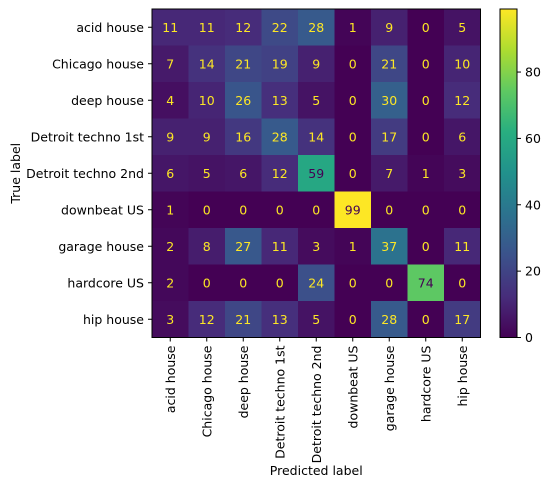 The height and width of the screenshot is (488, 551). Describe the element at coordinates (98, 63) in the screenshot. I see `y-tick-label: Chicago house` at that location.